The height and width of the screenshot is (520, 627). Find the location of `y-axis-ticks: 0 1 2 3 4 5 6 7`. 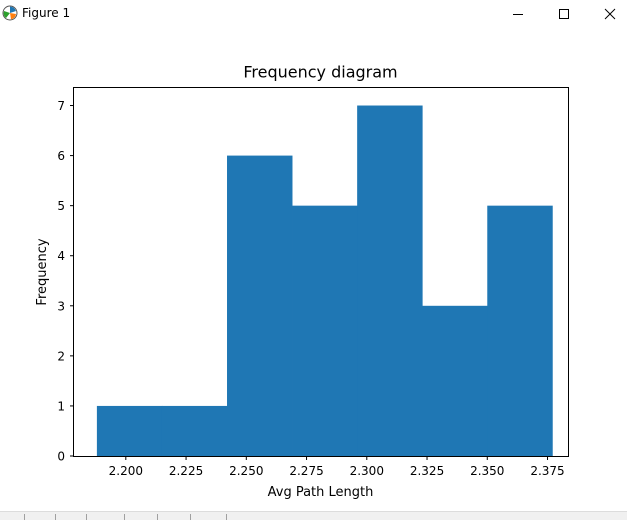

y-axis-ticks: 0 1 2 3 4 5 6 7 is located at coordinates (65, 281).